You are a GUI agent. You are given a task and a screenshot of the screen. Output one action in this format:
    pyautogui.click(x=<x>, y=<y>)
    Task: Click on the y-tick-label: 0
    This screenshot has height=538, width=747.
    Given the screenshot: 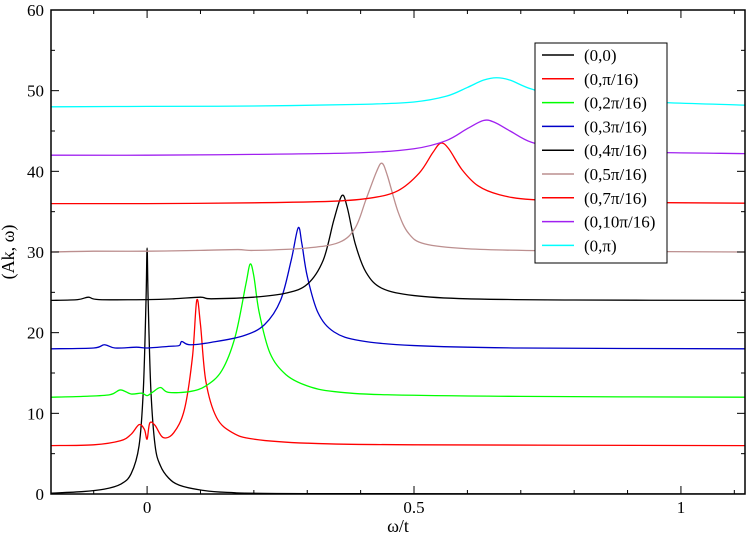 What is the action you would take?
    pyautogui.click(x=40, y=494)
    